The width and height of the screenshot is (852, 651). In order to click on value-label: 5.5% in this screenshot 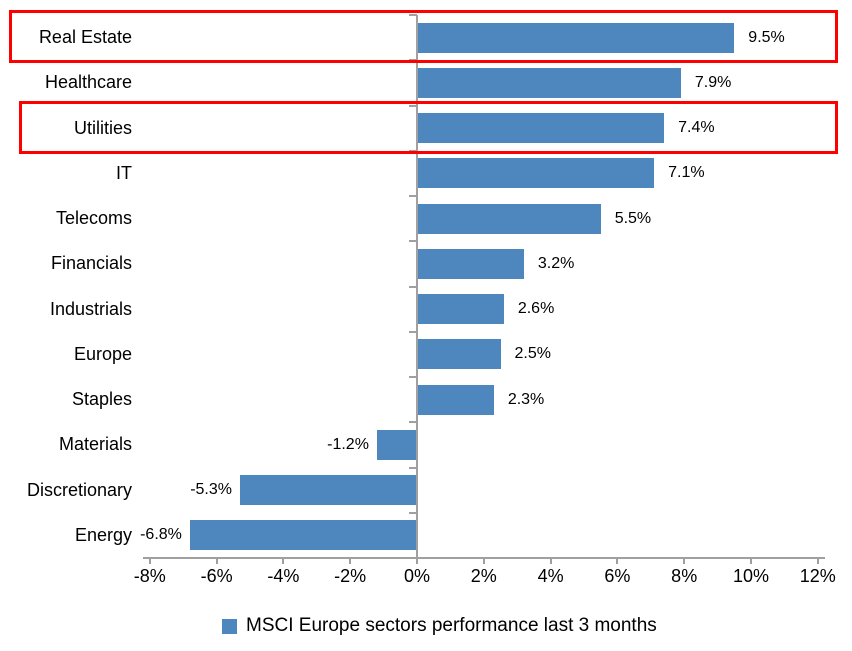, I will do `click(633, 218)`.